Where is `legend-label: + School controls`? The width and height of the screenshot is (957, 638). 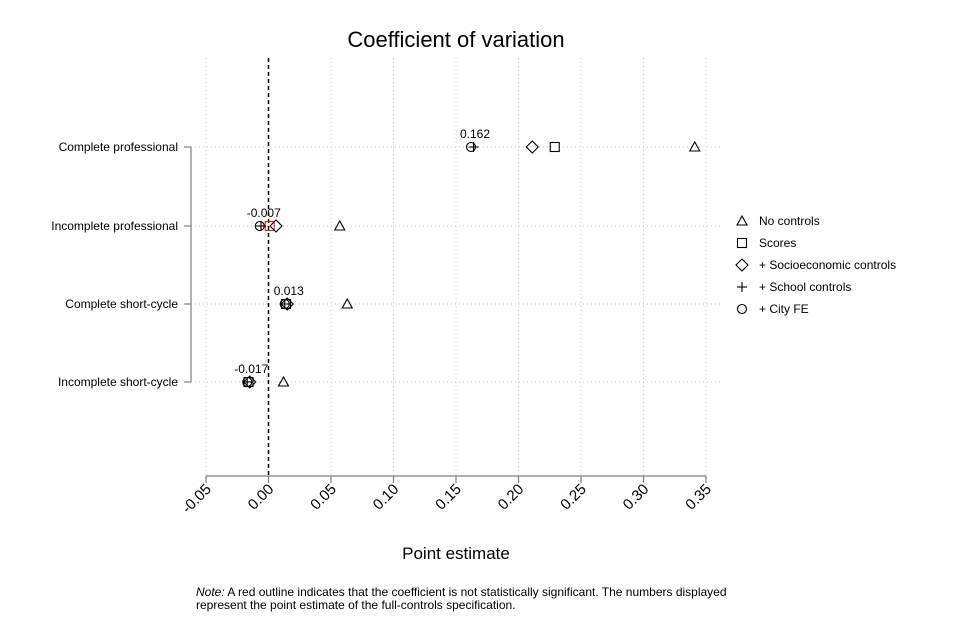
legend-label: + School controls is located at coordinates (805, 287).